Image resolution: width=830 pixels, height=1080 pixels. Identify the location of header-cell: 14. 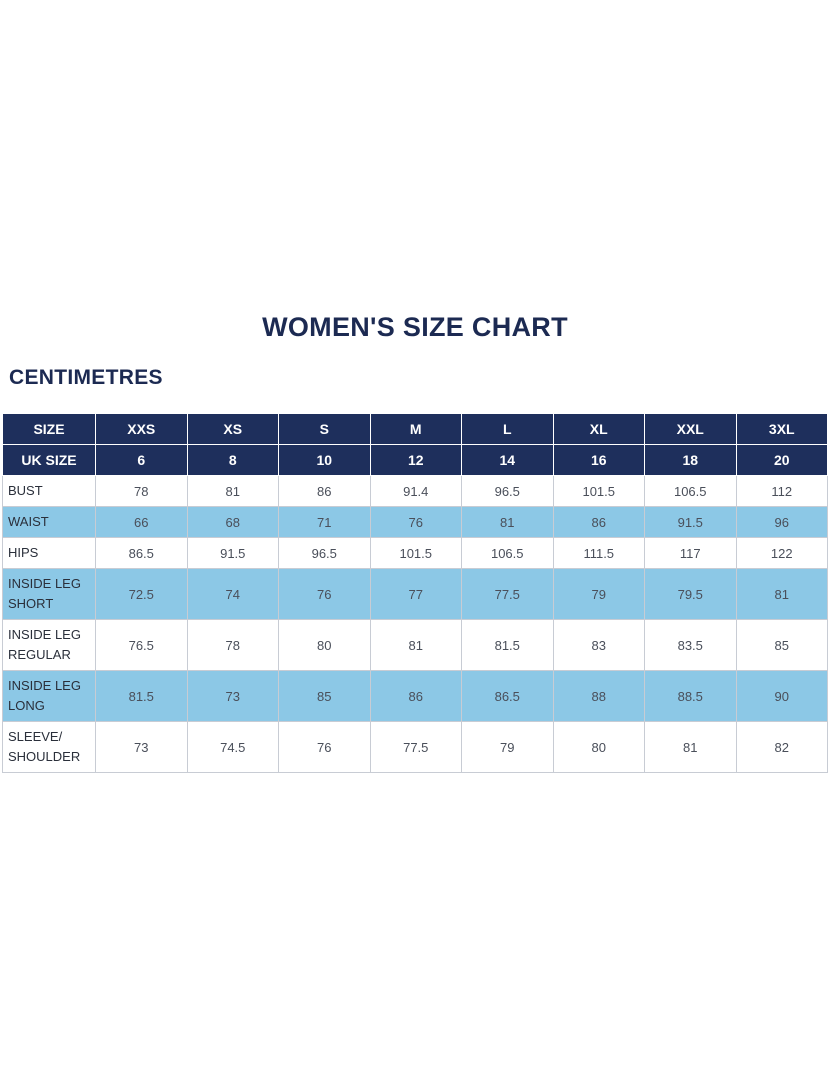
(507, 460).